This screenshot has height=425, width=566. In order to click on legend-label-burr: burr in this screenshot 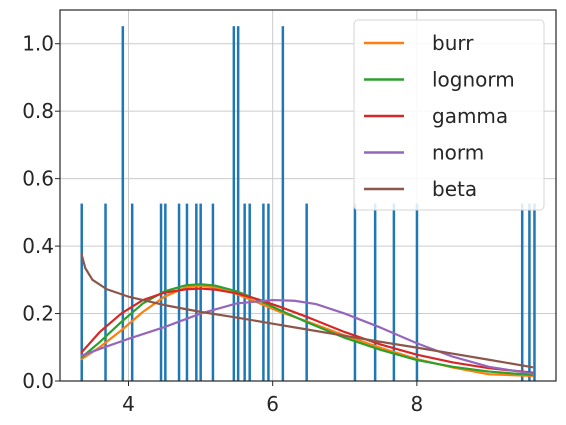, I will do `click(453, 43)`.